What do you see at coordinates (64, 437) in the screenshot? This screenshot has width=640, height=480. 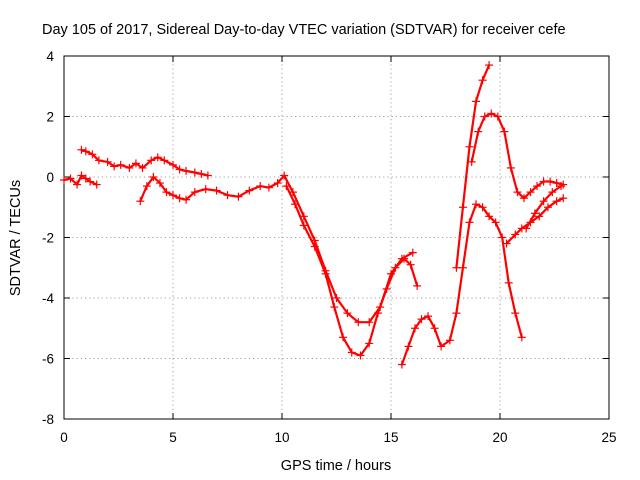 I see `x-tick-label: 0` at bounding box center [64, 437].